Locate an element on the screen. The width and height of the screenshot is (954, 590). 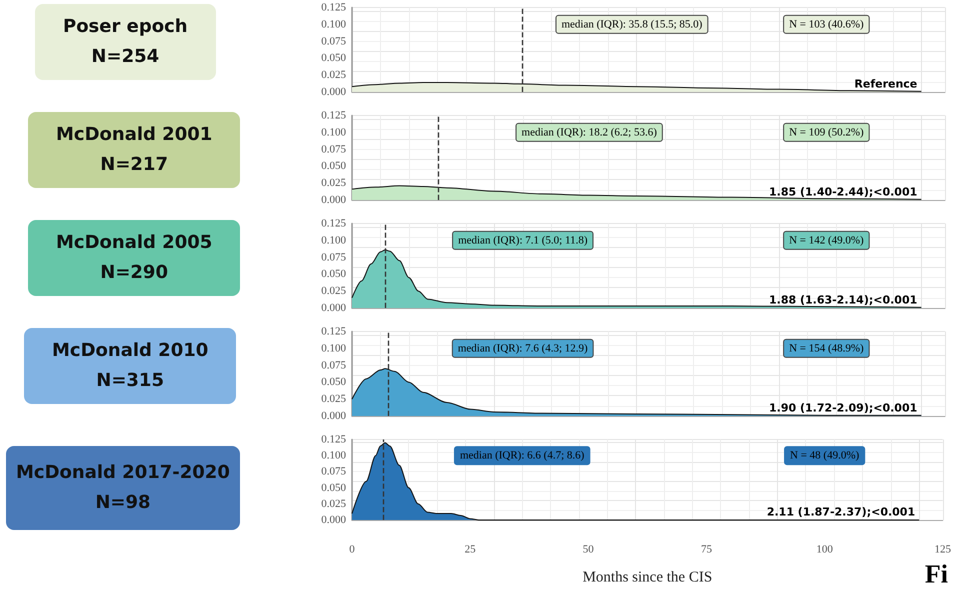
annotation: median (IQR): 6.6 (4.7; 8.6) is located at coordinates (522, 456).